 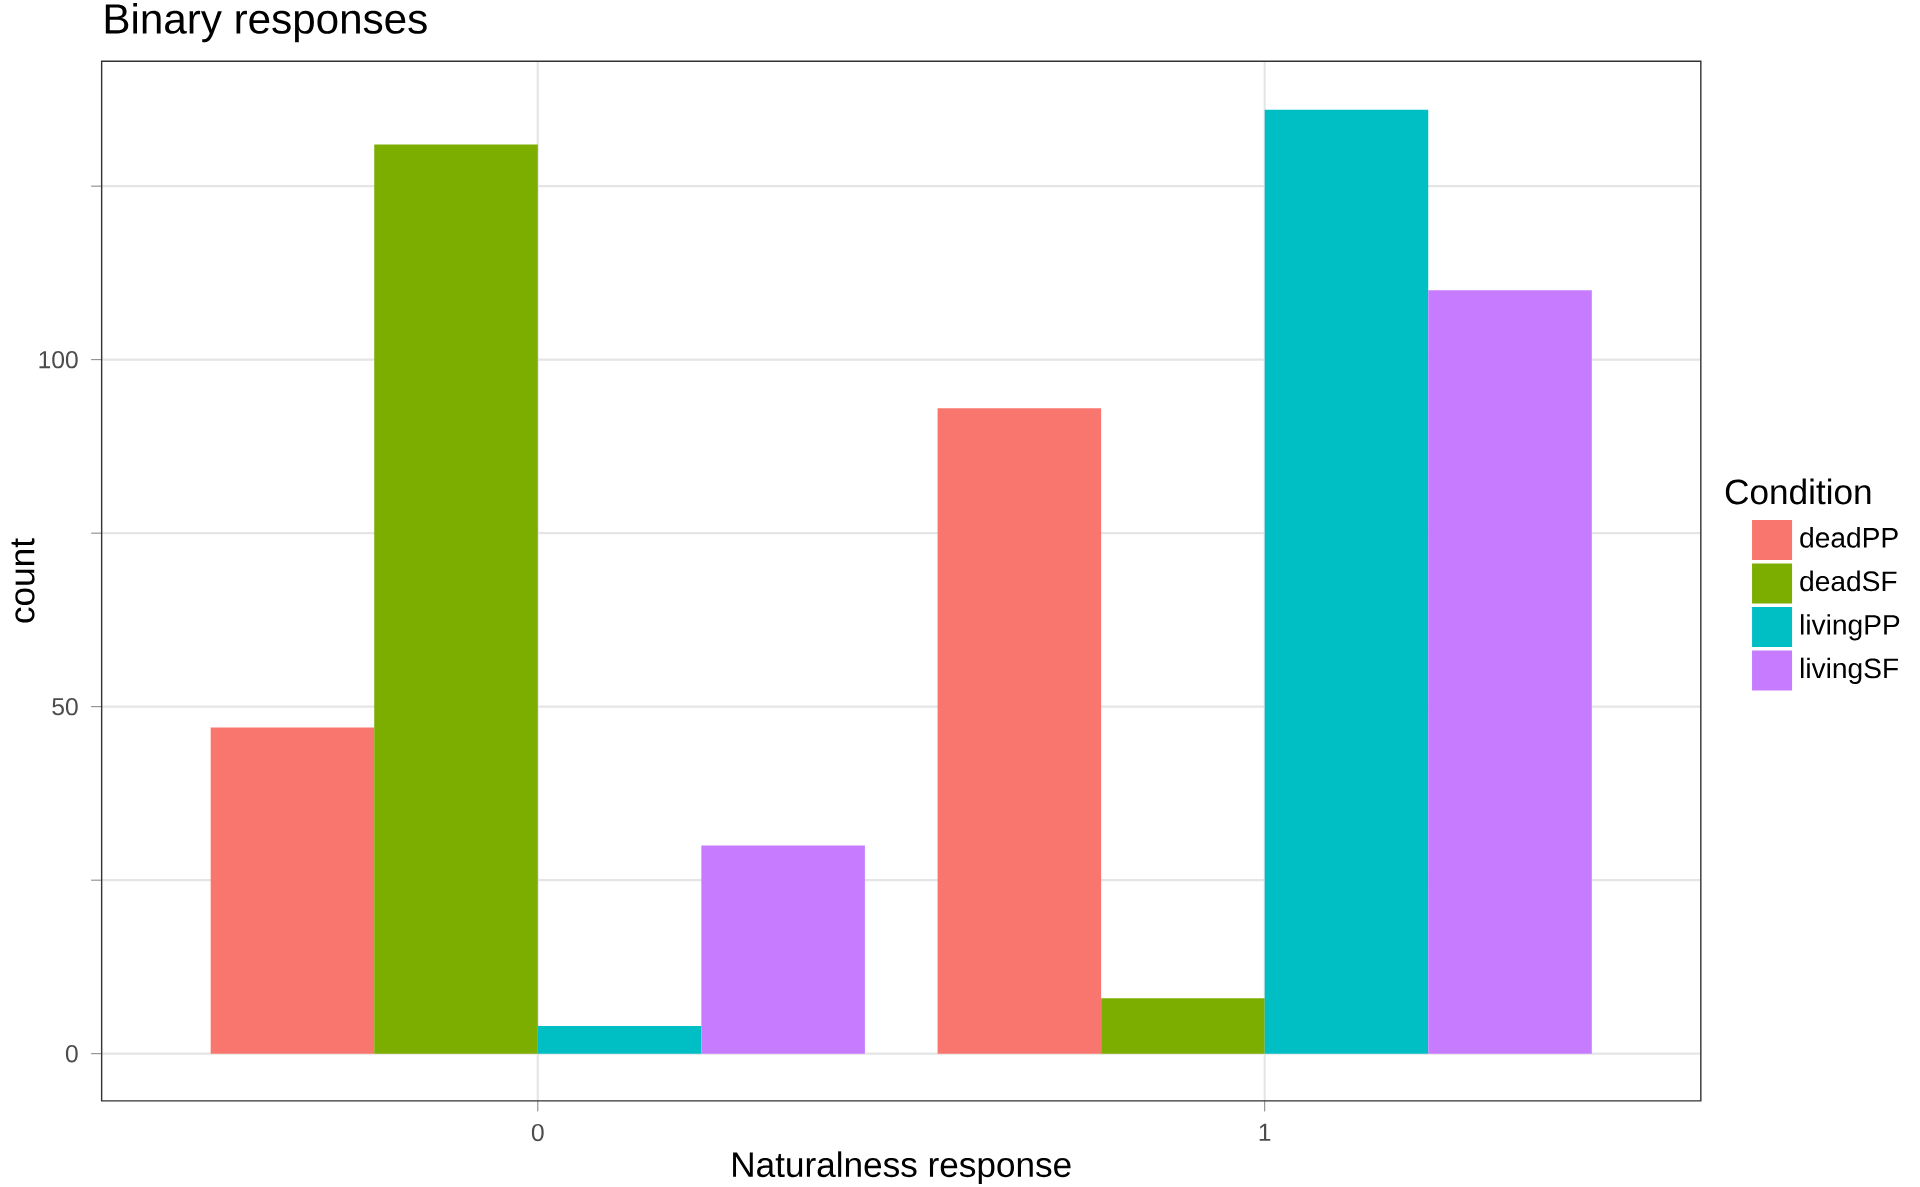 I want to click on legend-label: deadPP, so click(x=1849, y=537).